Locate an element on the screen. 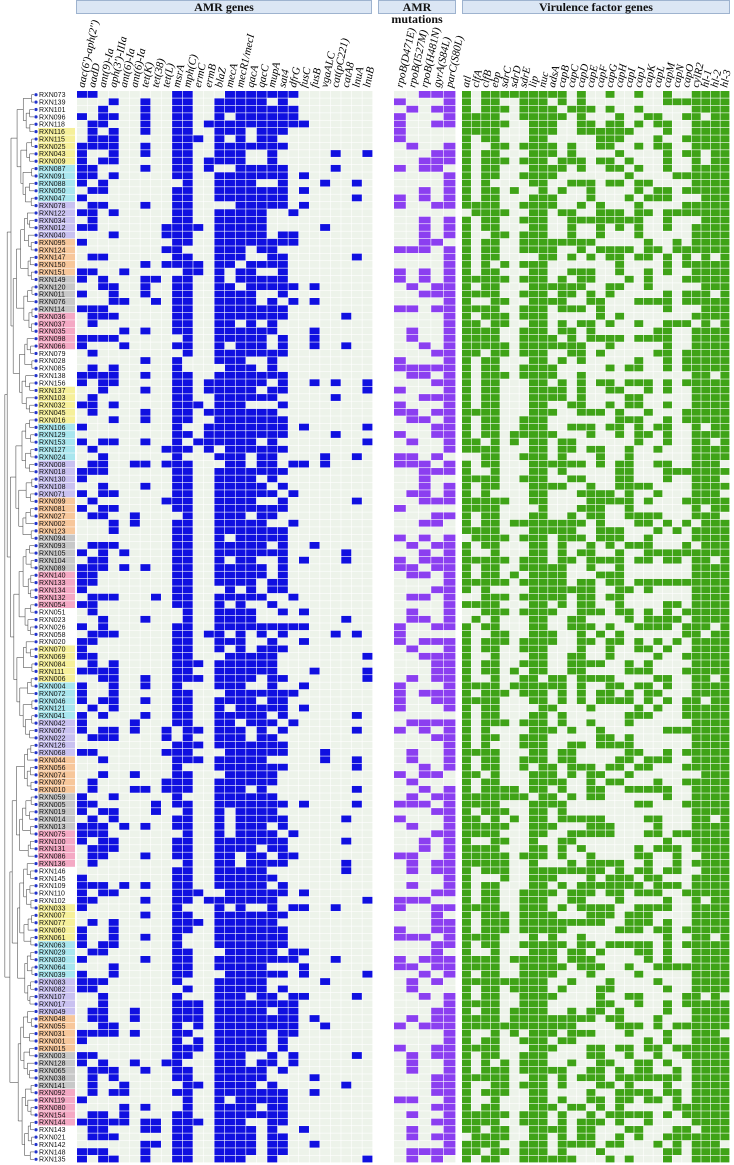  column-label: atl is located at coordinates (467, 82).